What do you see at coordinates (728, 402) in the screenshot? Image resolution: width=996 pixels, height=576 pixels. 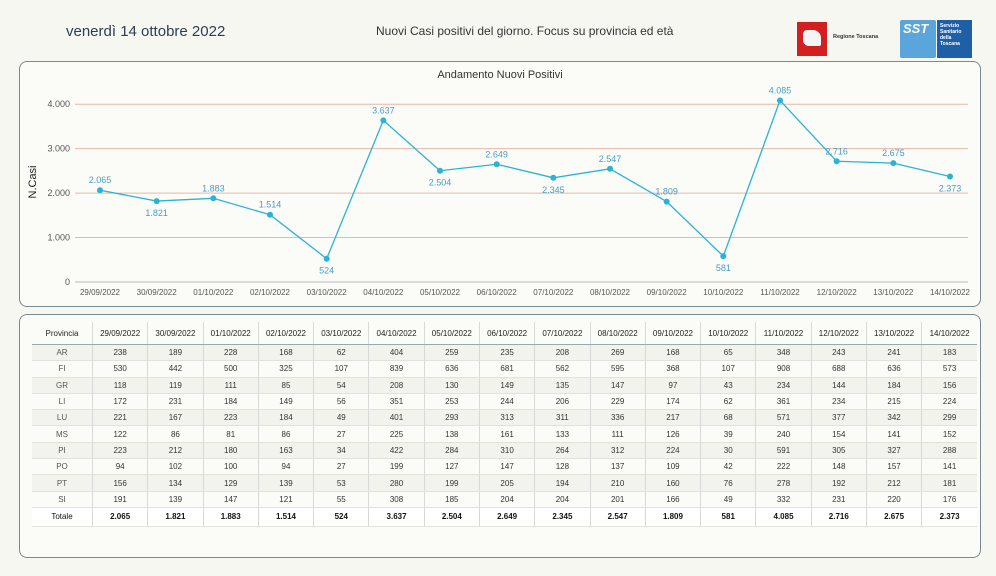 I see `value-cell: 62` at bounding box center [728, 402].